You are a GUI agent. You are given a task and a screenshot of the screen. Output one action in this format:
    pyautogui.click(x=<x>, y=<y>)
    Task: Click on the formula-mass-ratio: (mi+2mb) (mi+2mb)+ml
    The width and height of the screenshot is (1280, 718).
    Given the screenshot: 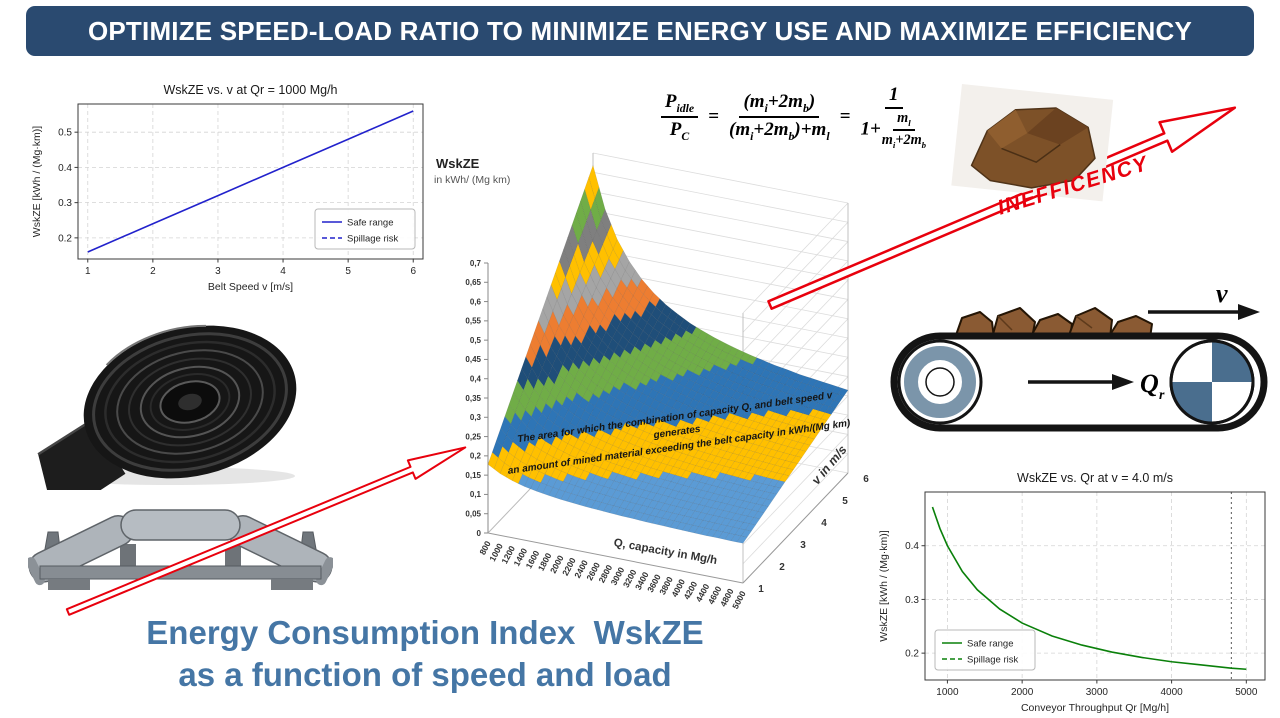 What is the action you would take?
    pyautogui.click(x=779, y=116)
    